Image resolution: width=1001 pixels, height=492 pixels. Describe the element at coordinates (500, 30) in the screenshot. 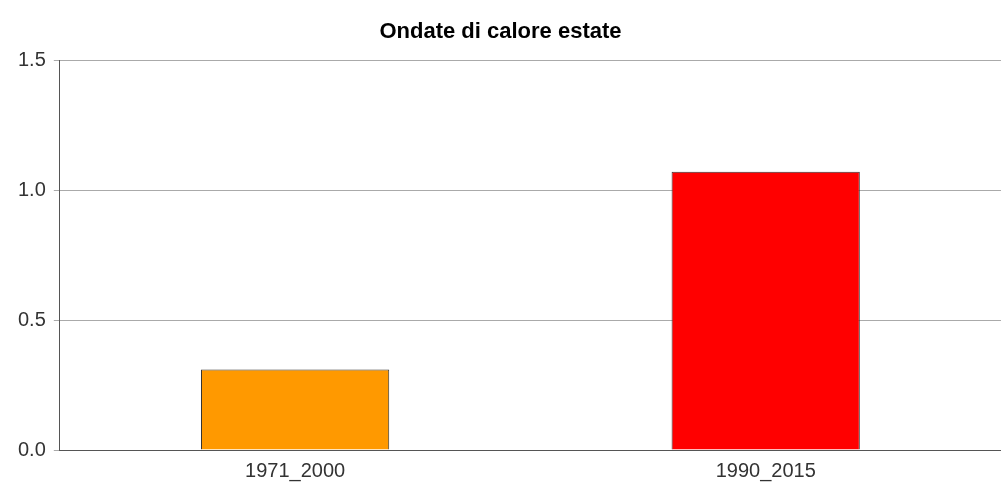

I see `chart-title: Ondate di calore estate` at that location.